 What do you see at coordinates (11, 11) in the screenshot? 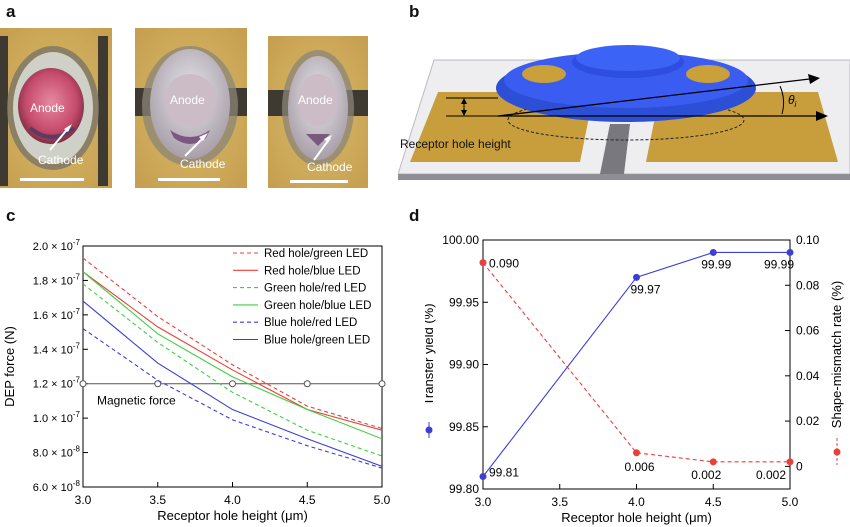
I see `panel-letter-a: a` at bounding box center [11, 11].